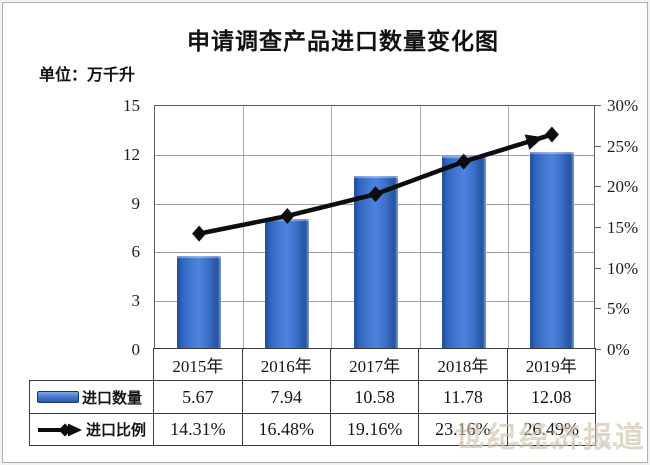  I want to click on legend-key: 进口数量, so click(95, 397).